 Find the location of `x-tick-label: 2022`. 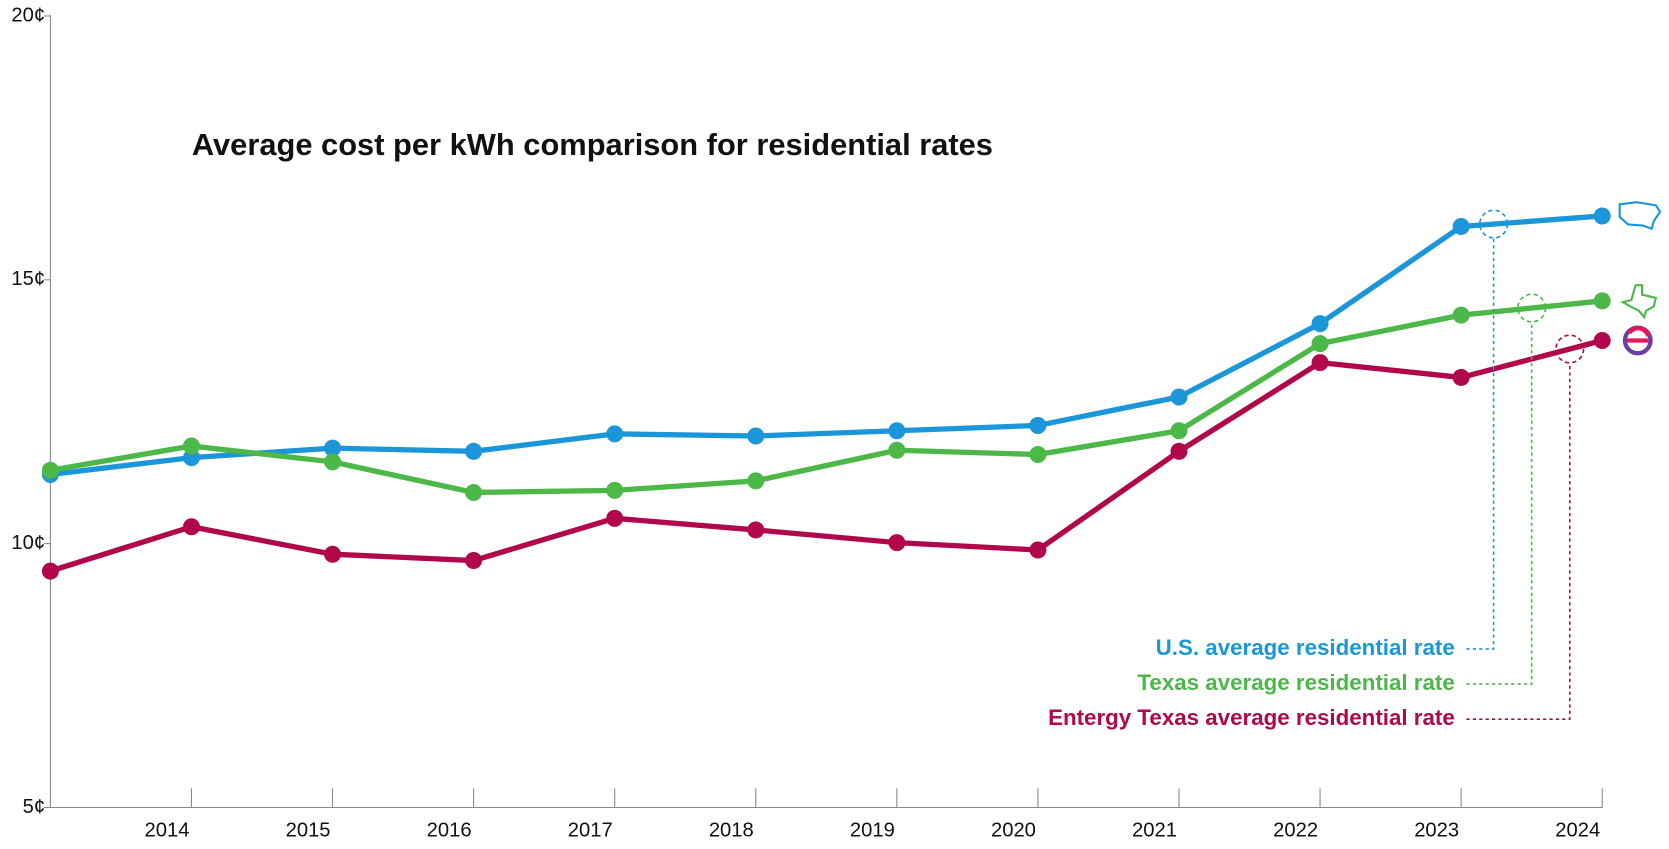

x-tick-label: 2022 is located at coordinates (1295, 830).